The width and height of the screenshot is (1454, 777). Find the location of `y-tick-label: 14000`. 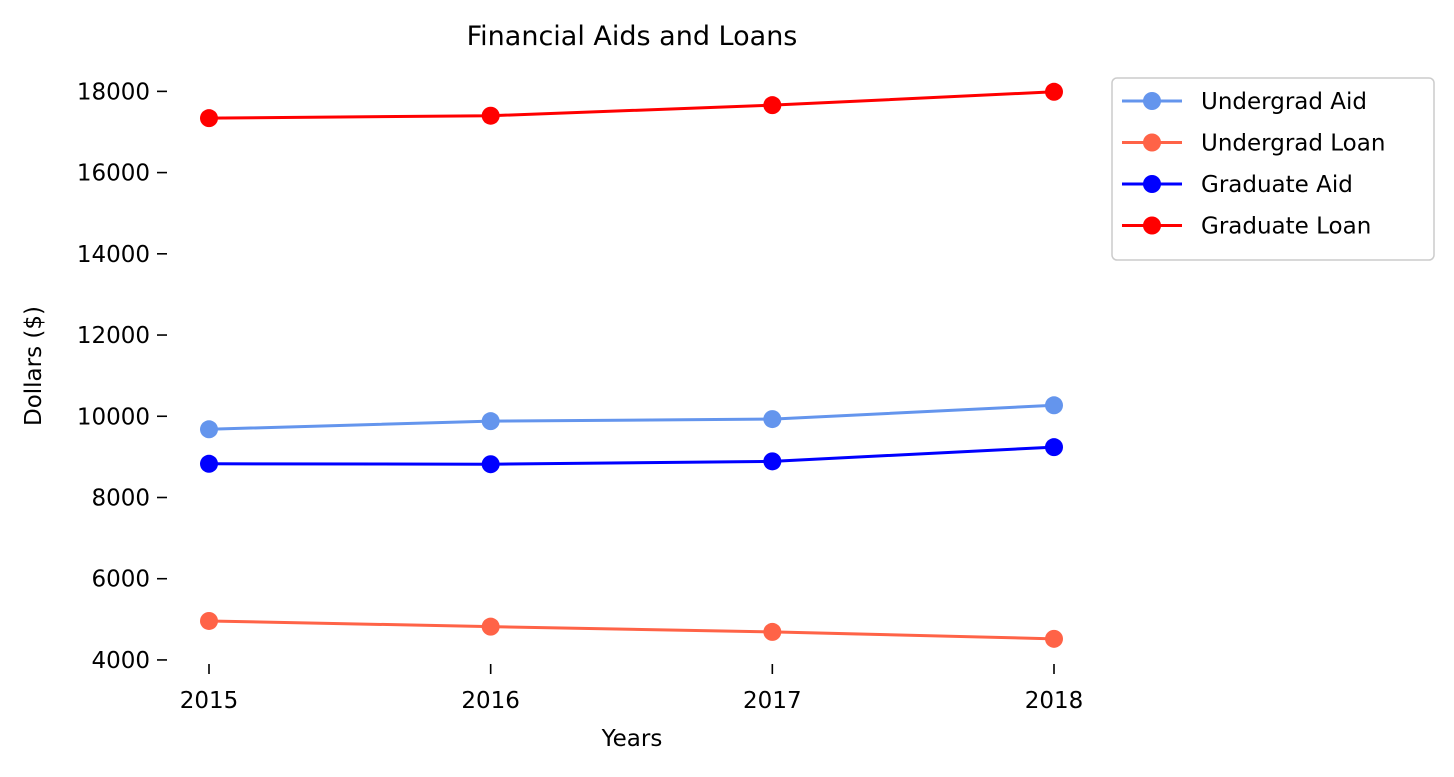

y-tick-label: 14000 is located at coordinates (113, 255).